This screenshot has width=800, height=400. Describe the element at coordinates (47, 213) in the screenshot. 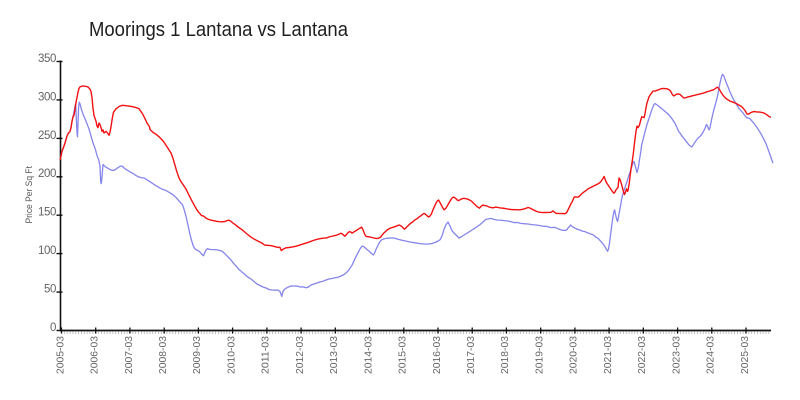

I see `svg-text: 150` at that location.